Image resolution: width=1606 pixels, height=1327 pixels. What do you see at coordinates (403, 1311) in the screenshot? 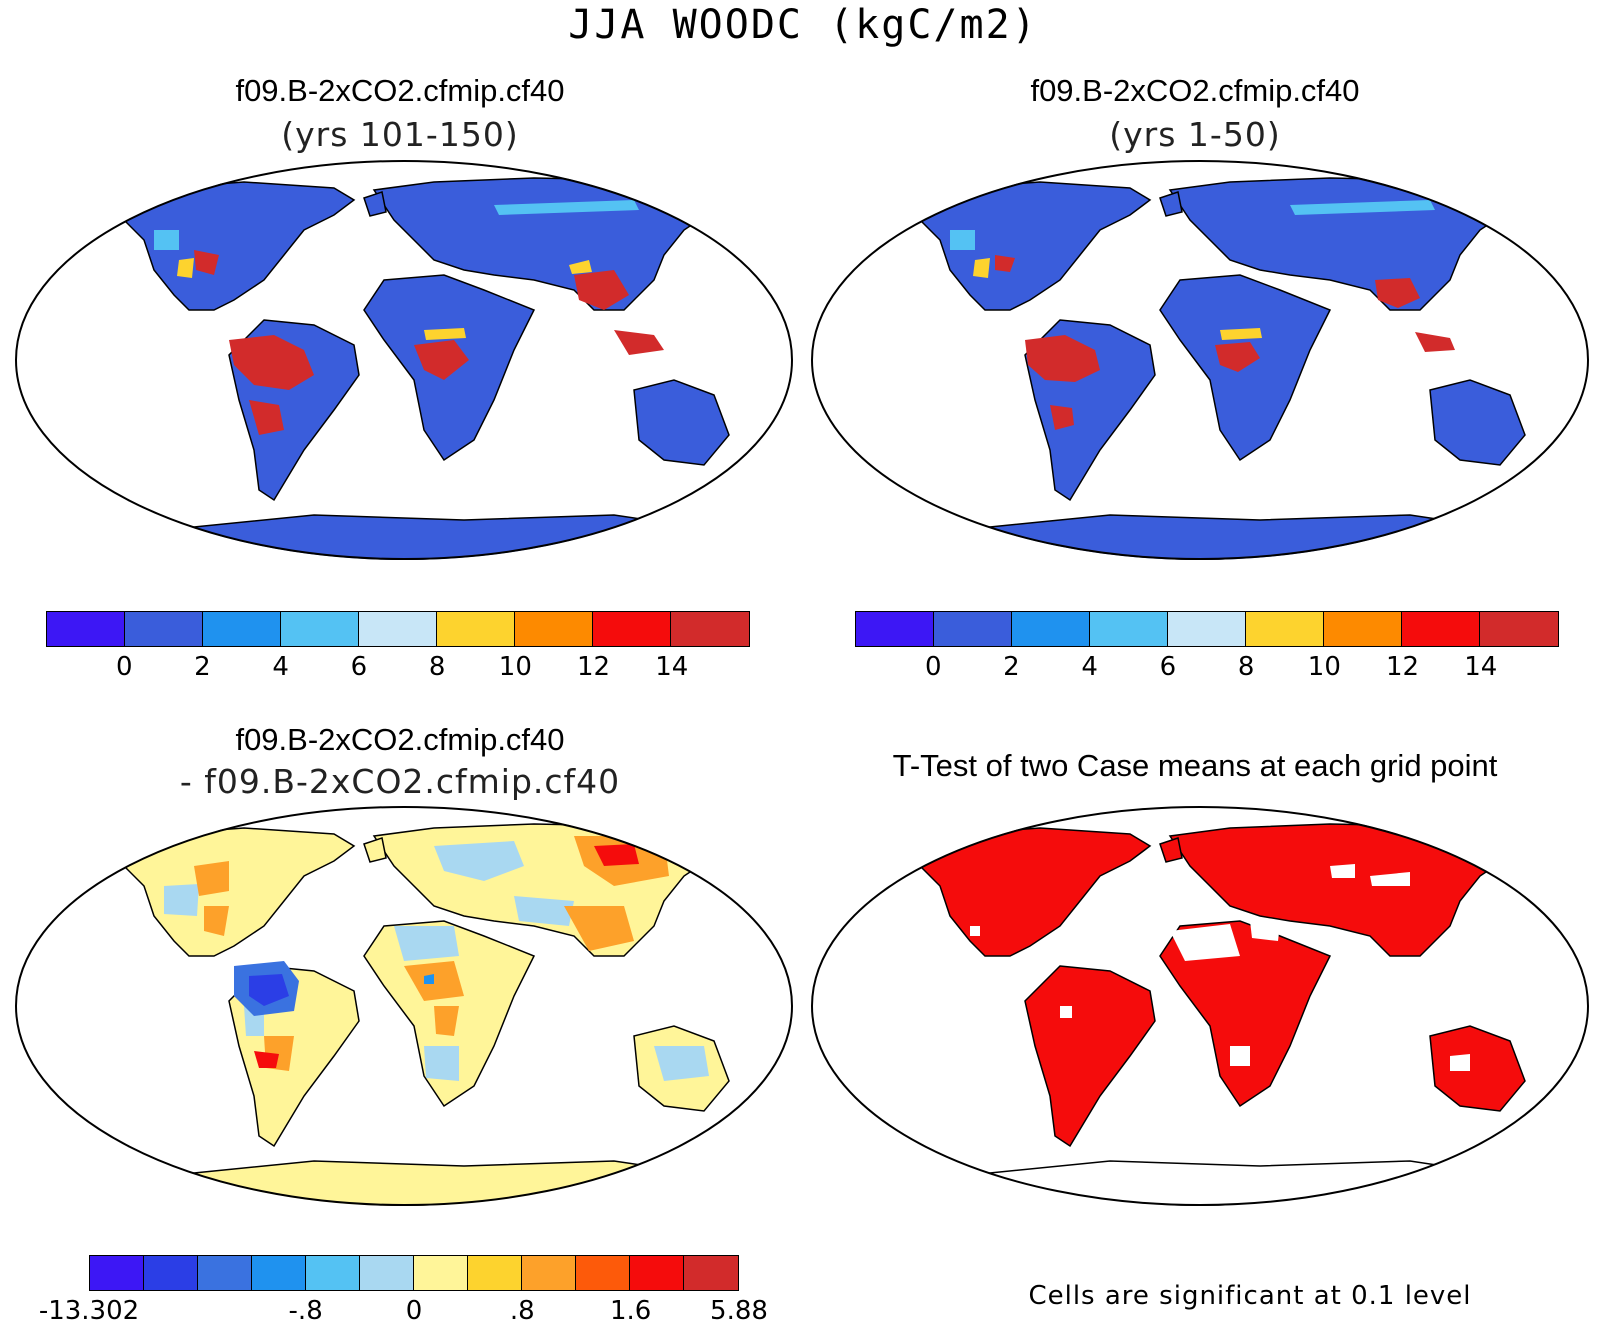
I see `colorbar-panel3-ticks: -13.302 -.8 0 .8 1.6 5.88` at bounding box center [403, 1311].